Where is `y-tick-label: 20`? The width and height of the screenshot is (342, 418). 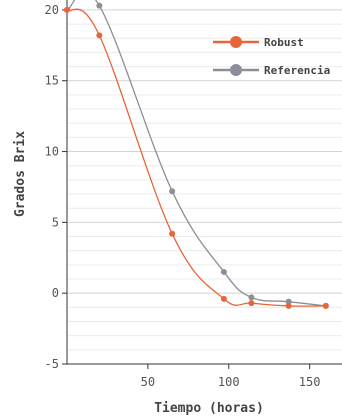 y-tick-label: 20 is located at coordinates (52, 10).